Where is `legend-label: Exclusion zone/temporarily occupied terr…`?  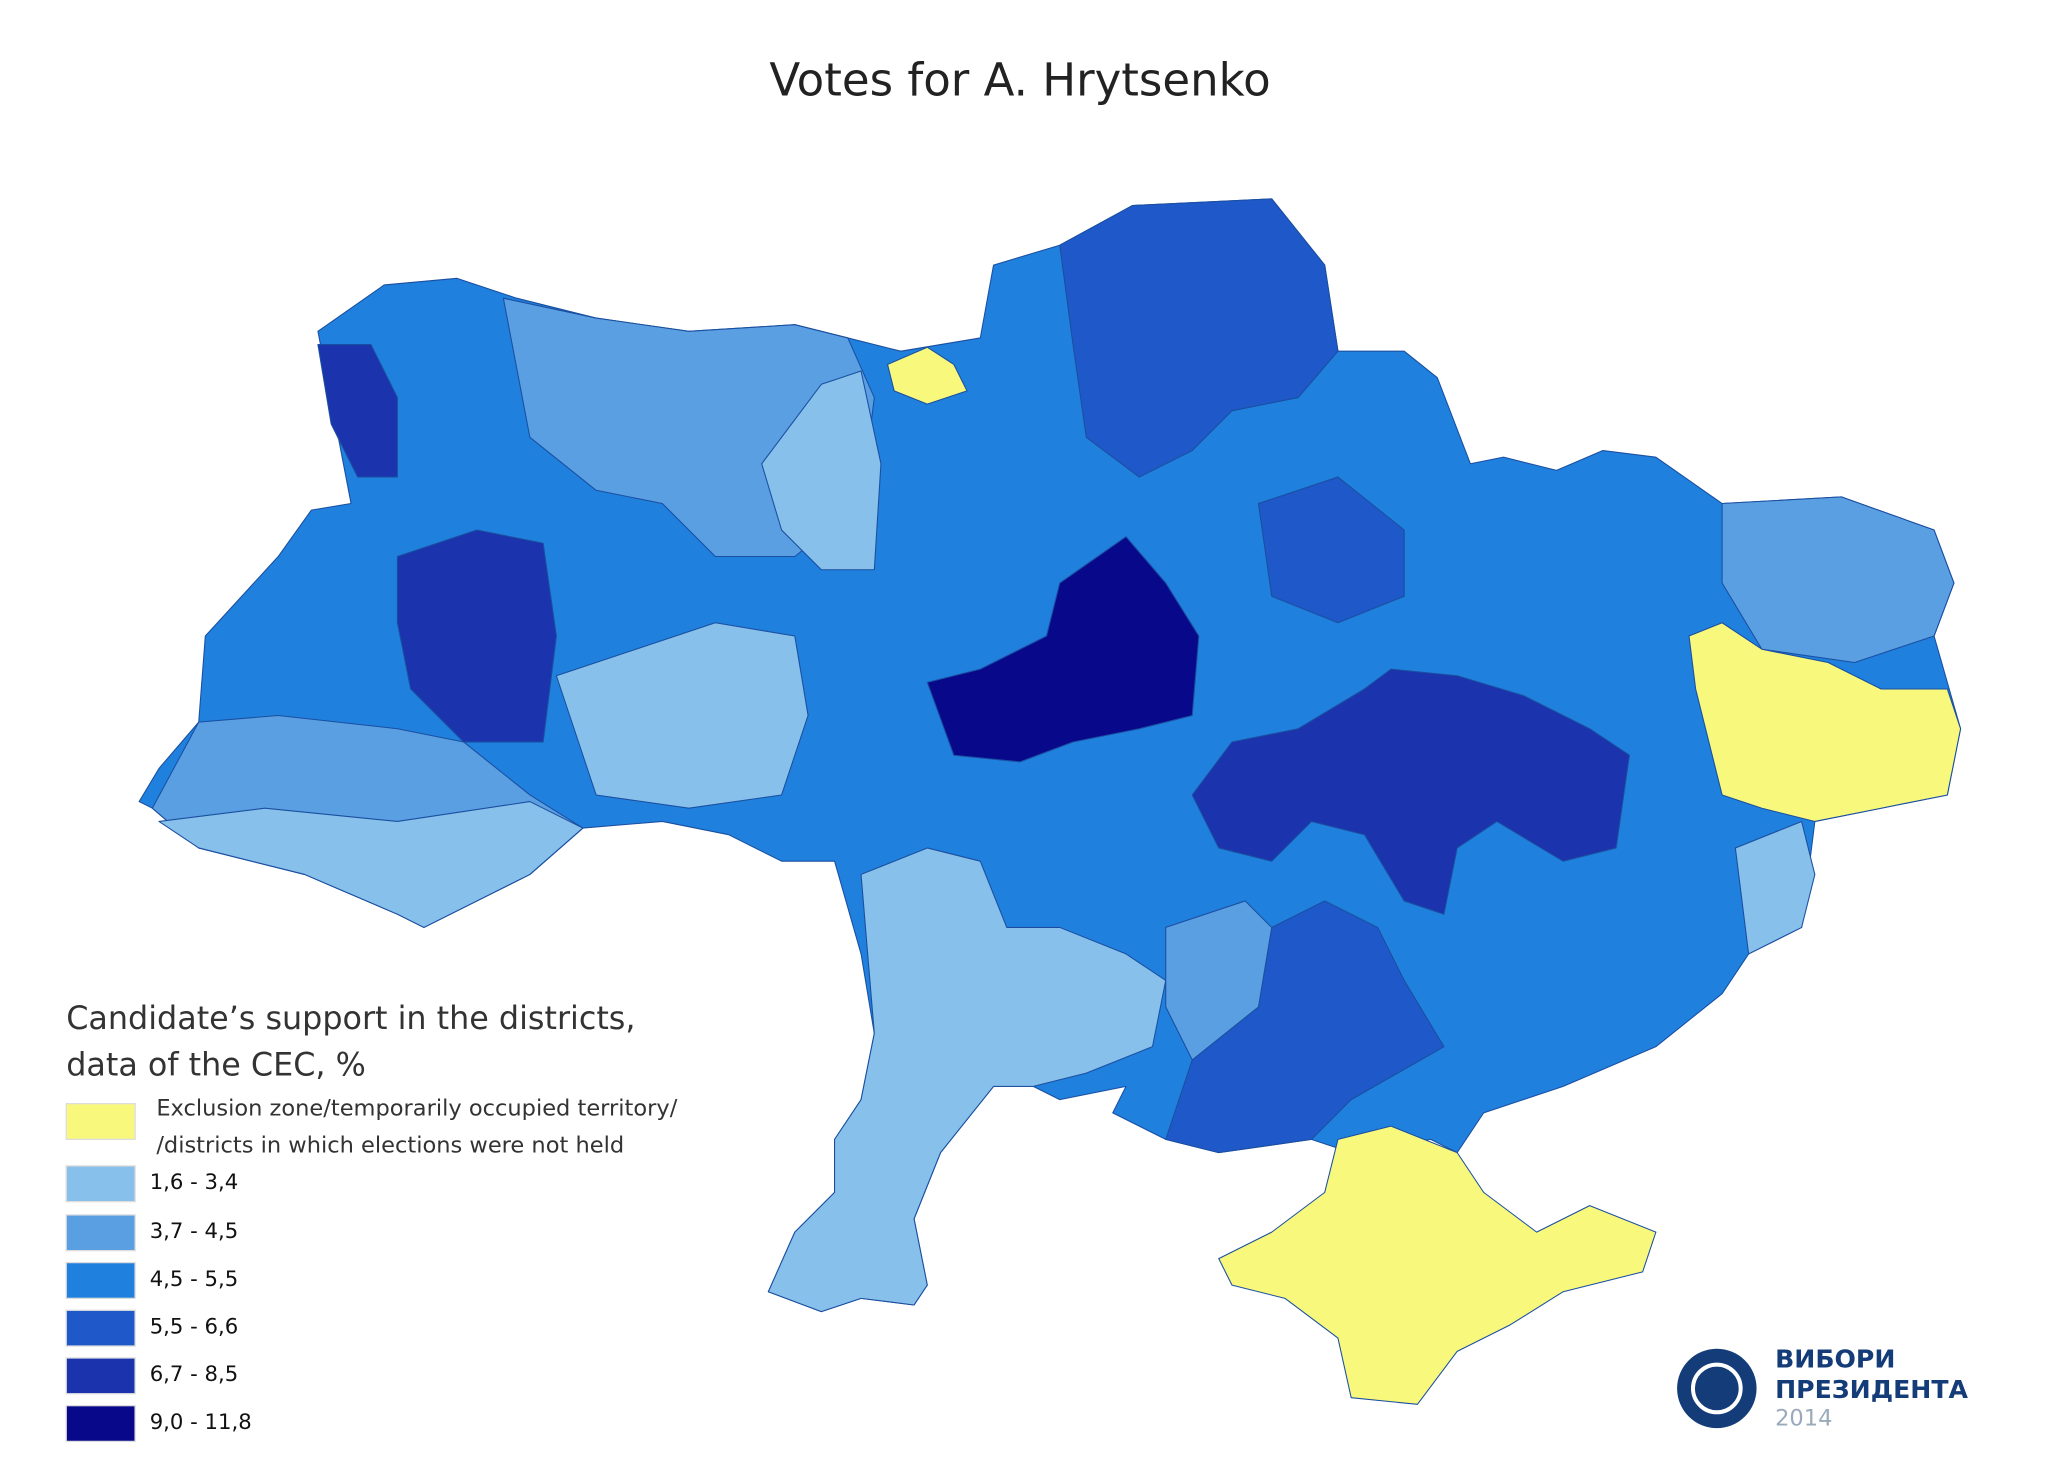
legend-label: Exclusion zone/temporarily occupied terr… is located at coordinates (416, 1108).